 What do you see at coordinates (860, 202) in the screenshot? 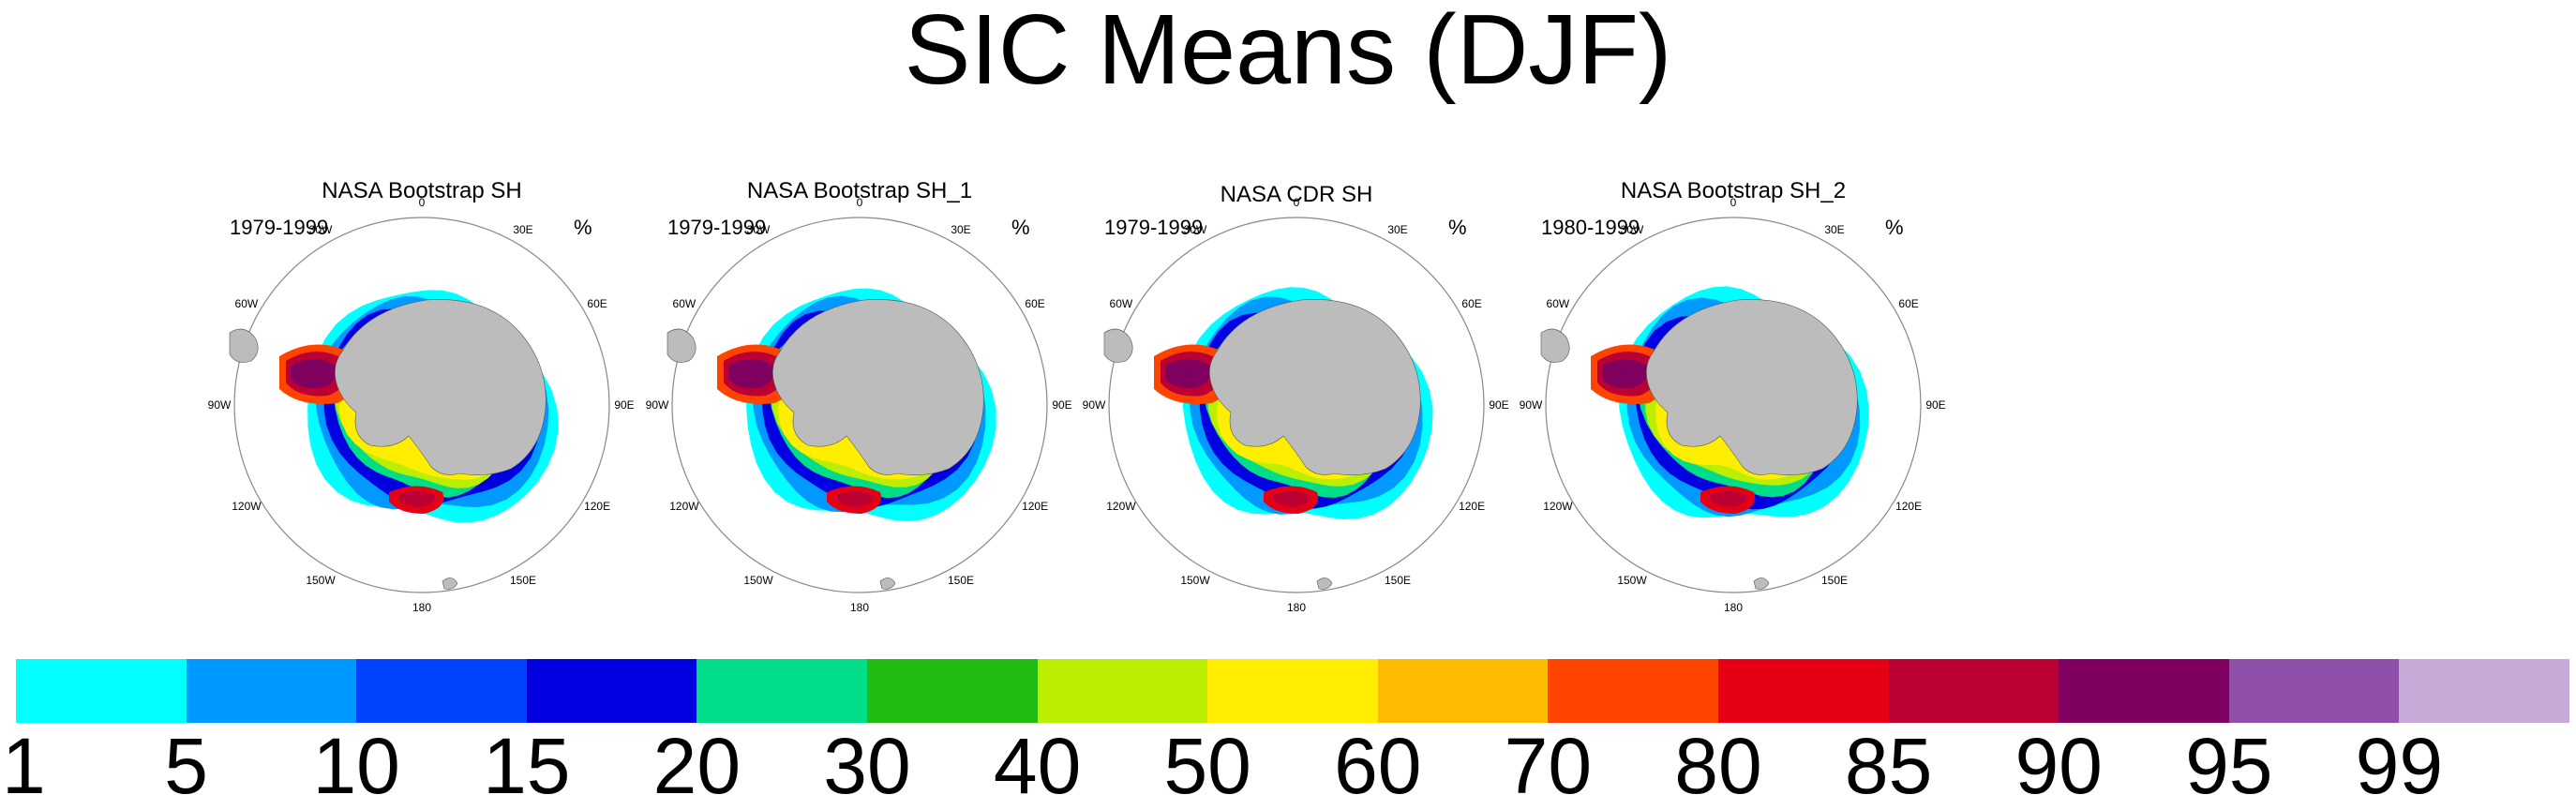
I see `longitude-label: 0` at bounding box center [860, 202].